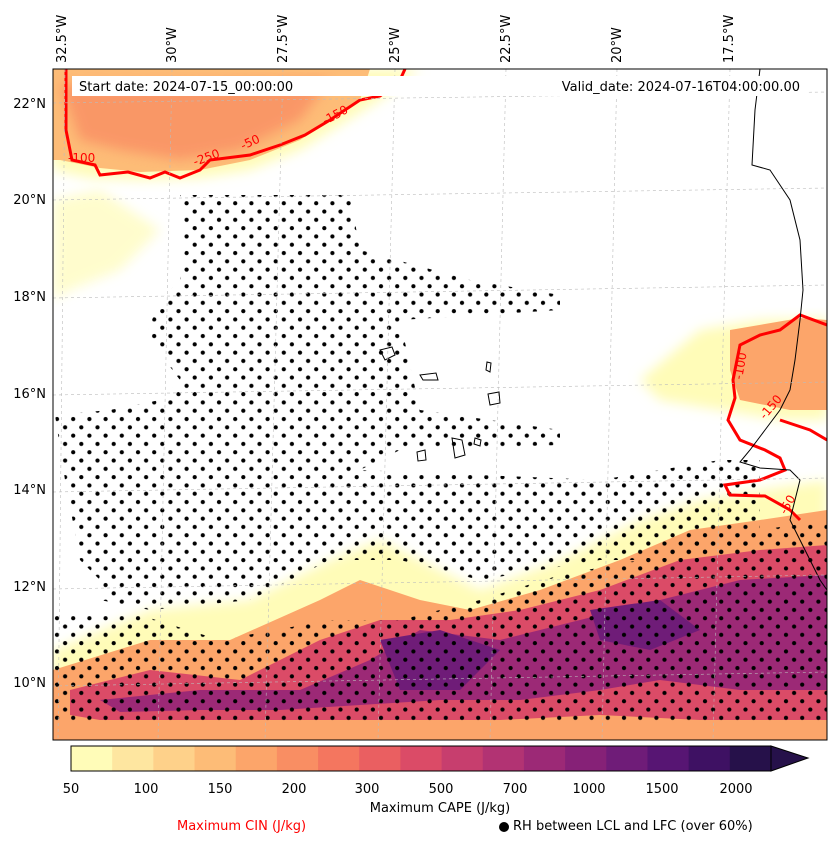  I want to click on colorbar-tick-label: 150, so click(220, 789).